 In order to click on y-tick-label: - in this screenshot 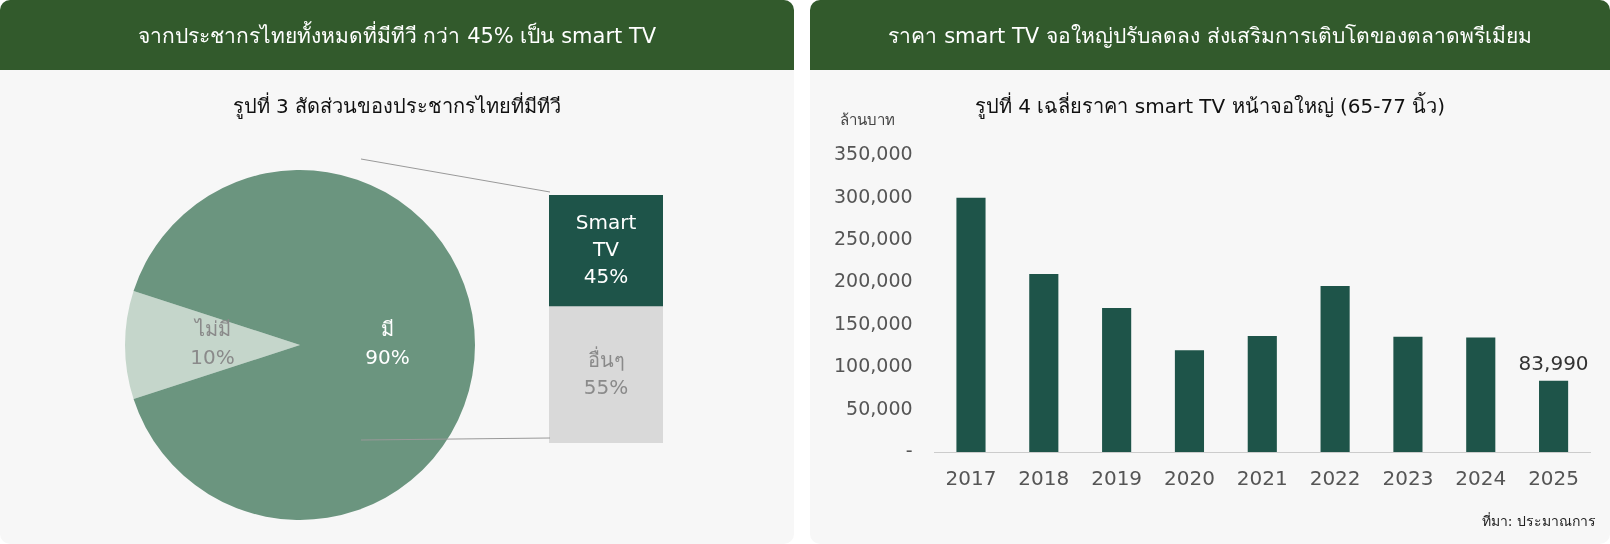, I will do `click(909, 449)`.